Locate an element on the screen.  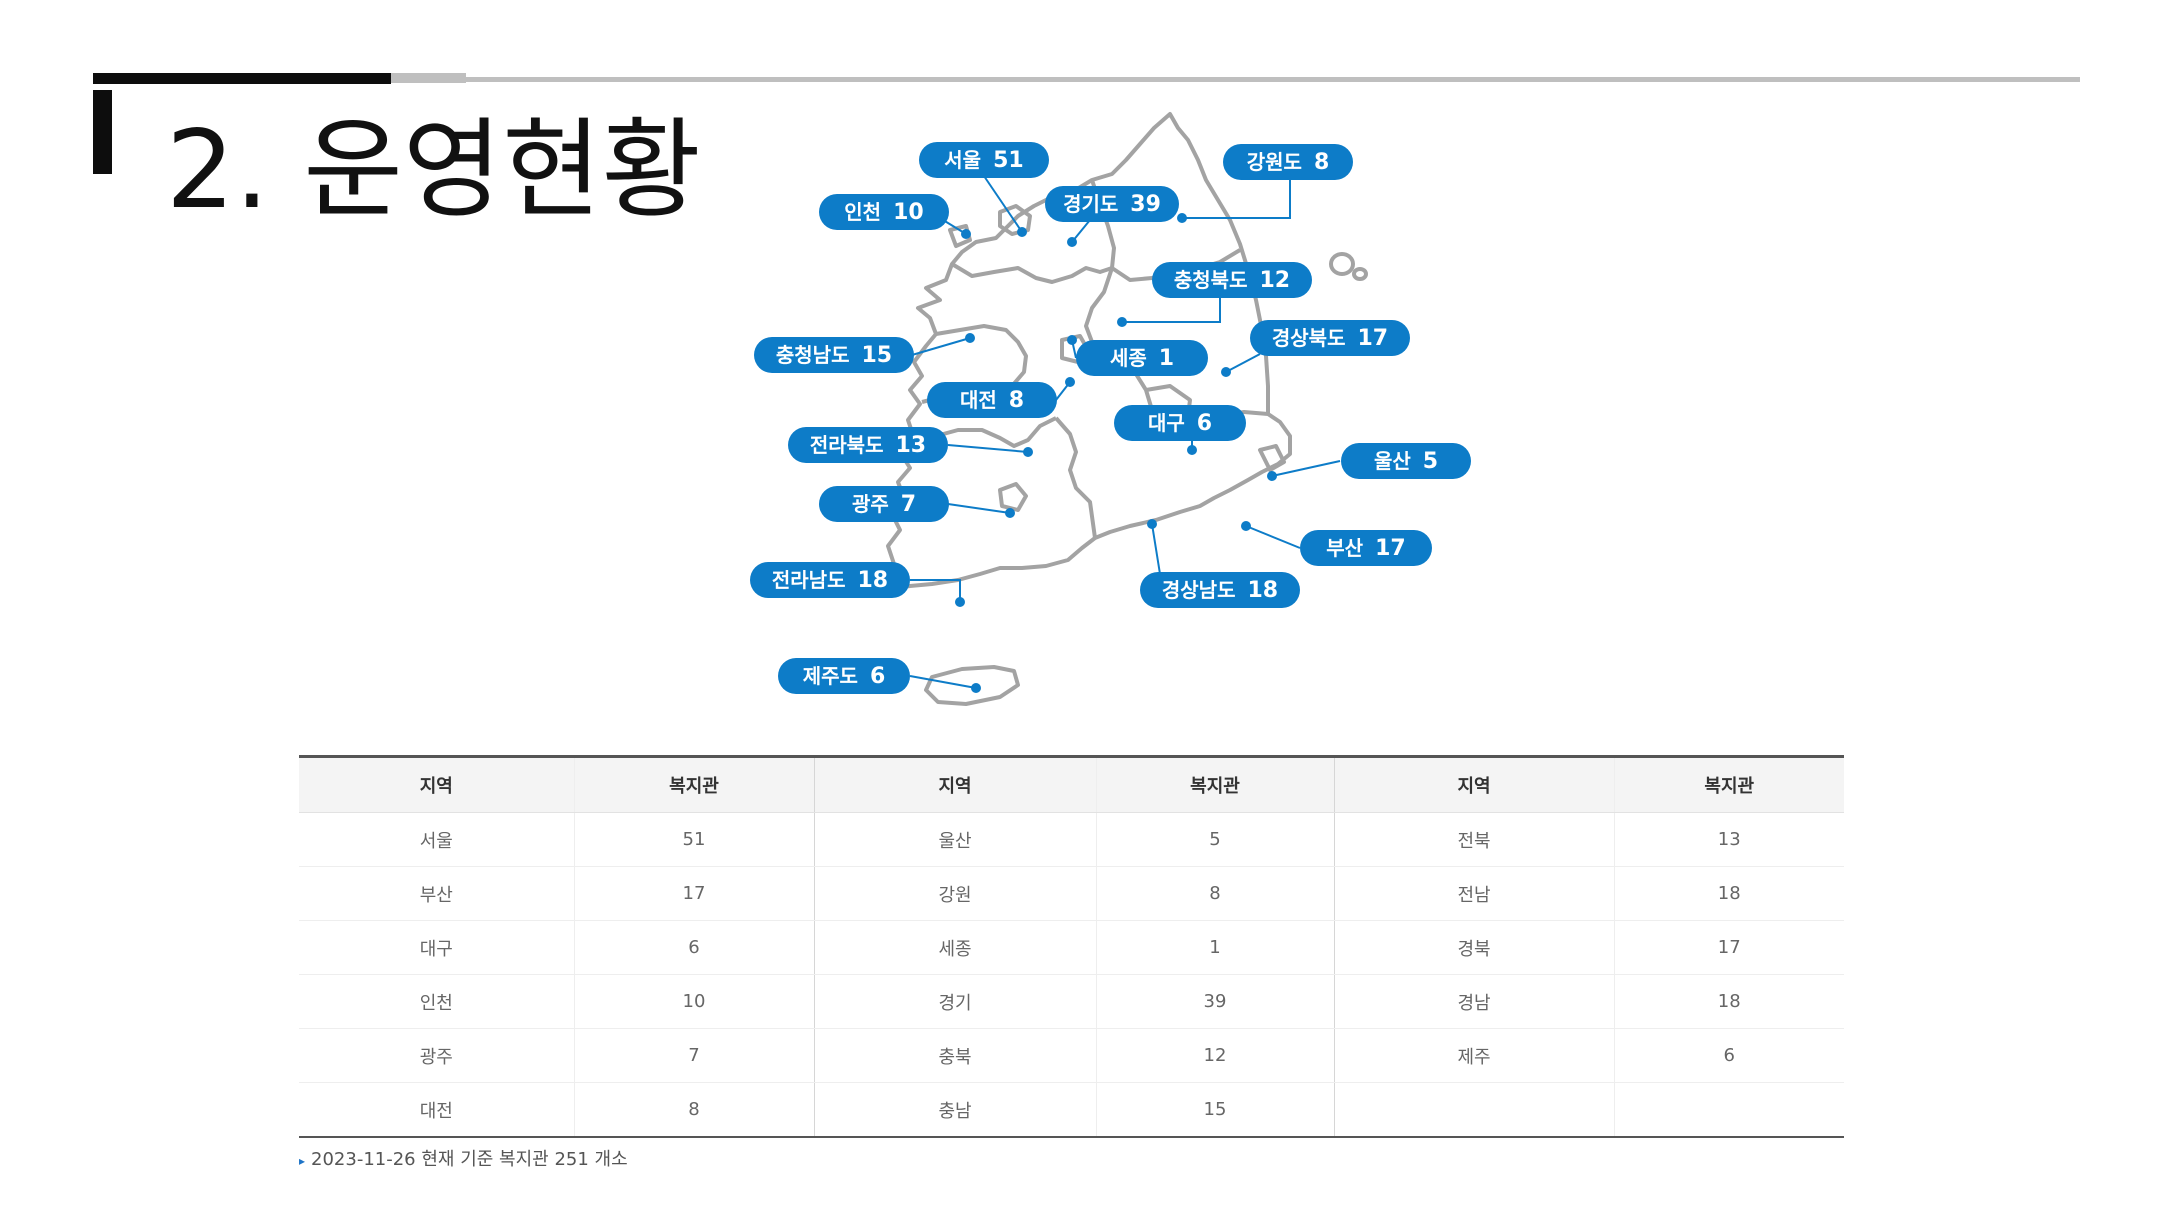
region-tag-label: 경상남도 18 is located at coordinates (1220, 590).